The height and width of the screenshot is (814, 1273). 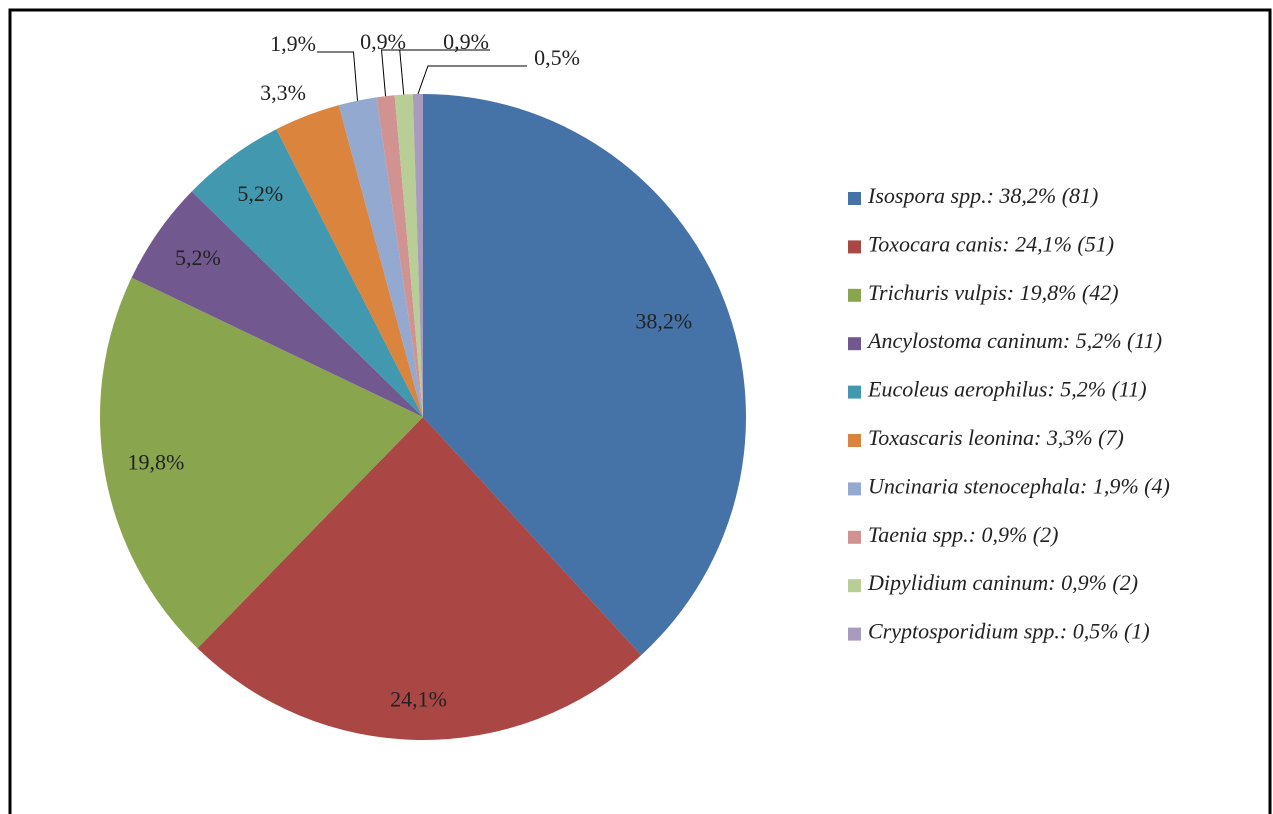 I want to click on legend-label: Eucoleus aerophilus: 5,2% (11), so click(x=1007, y=389).